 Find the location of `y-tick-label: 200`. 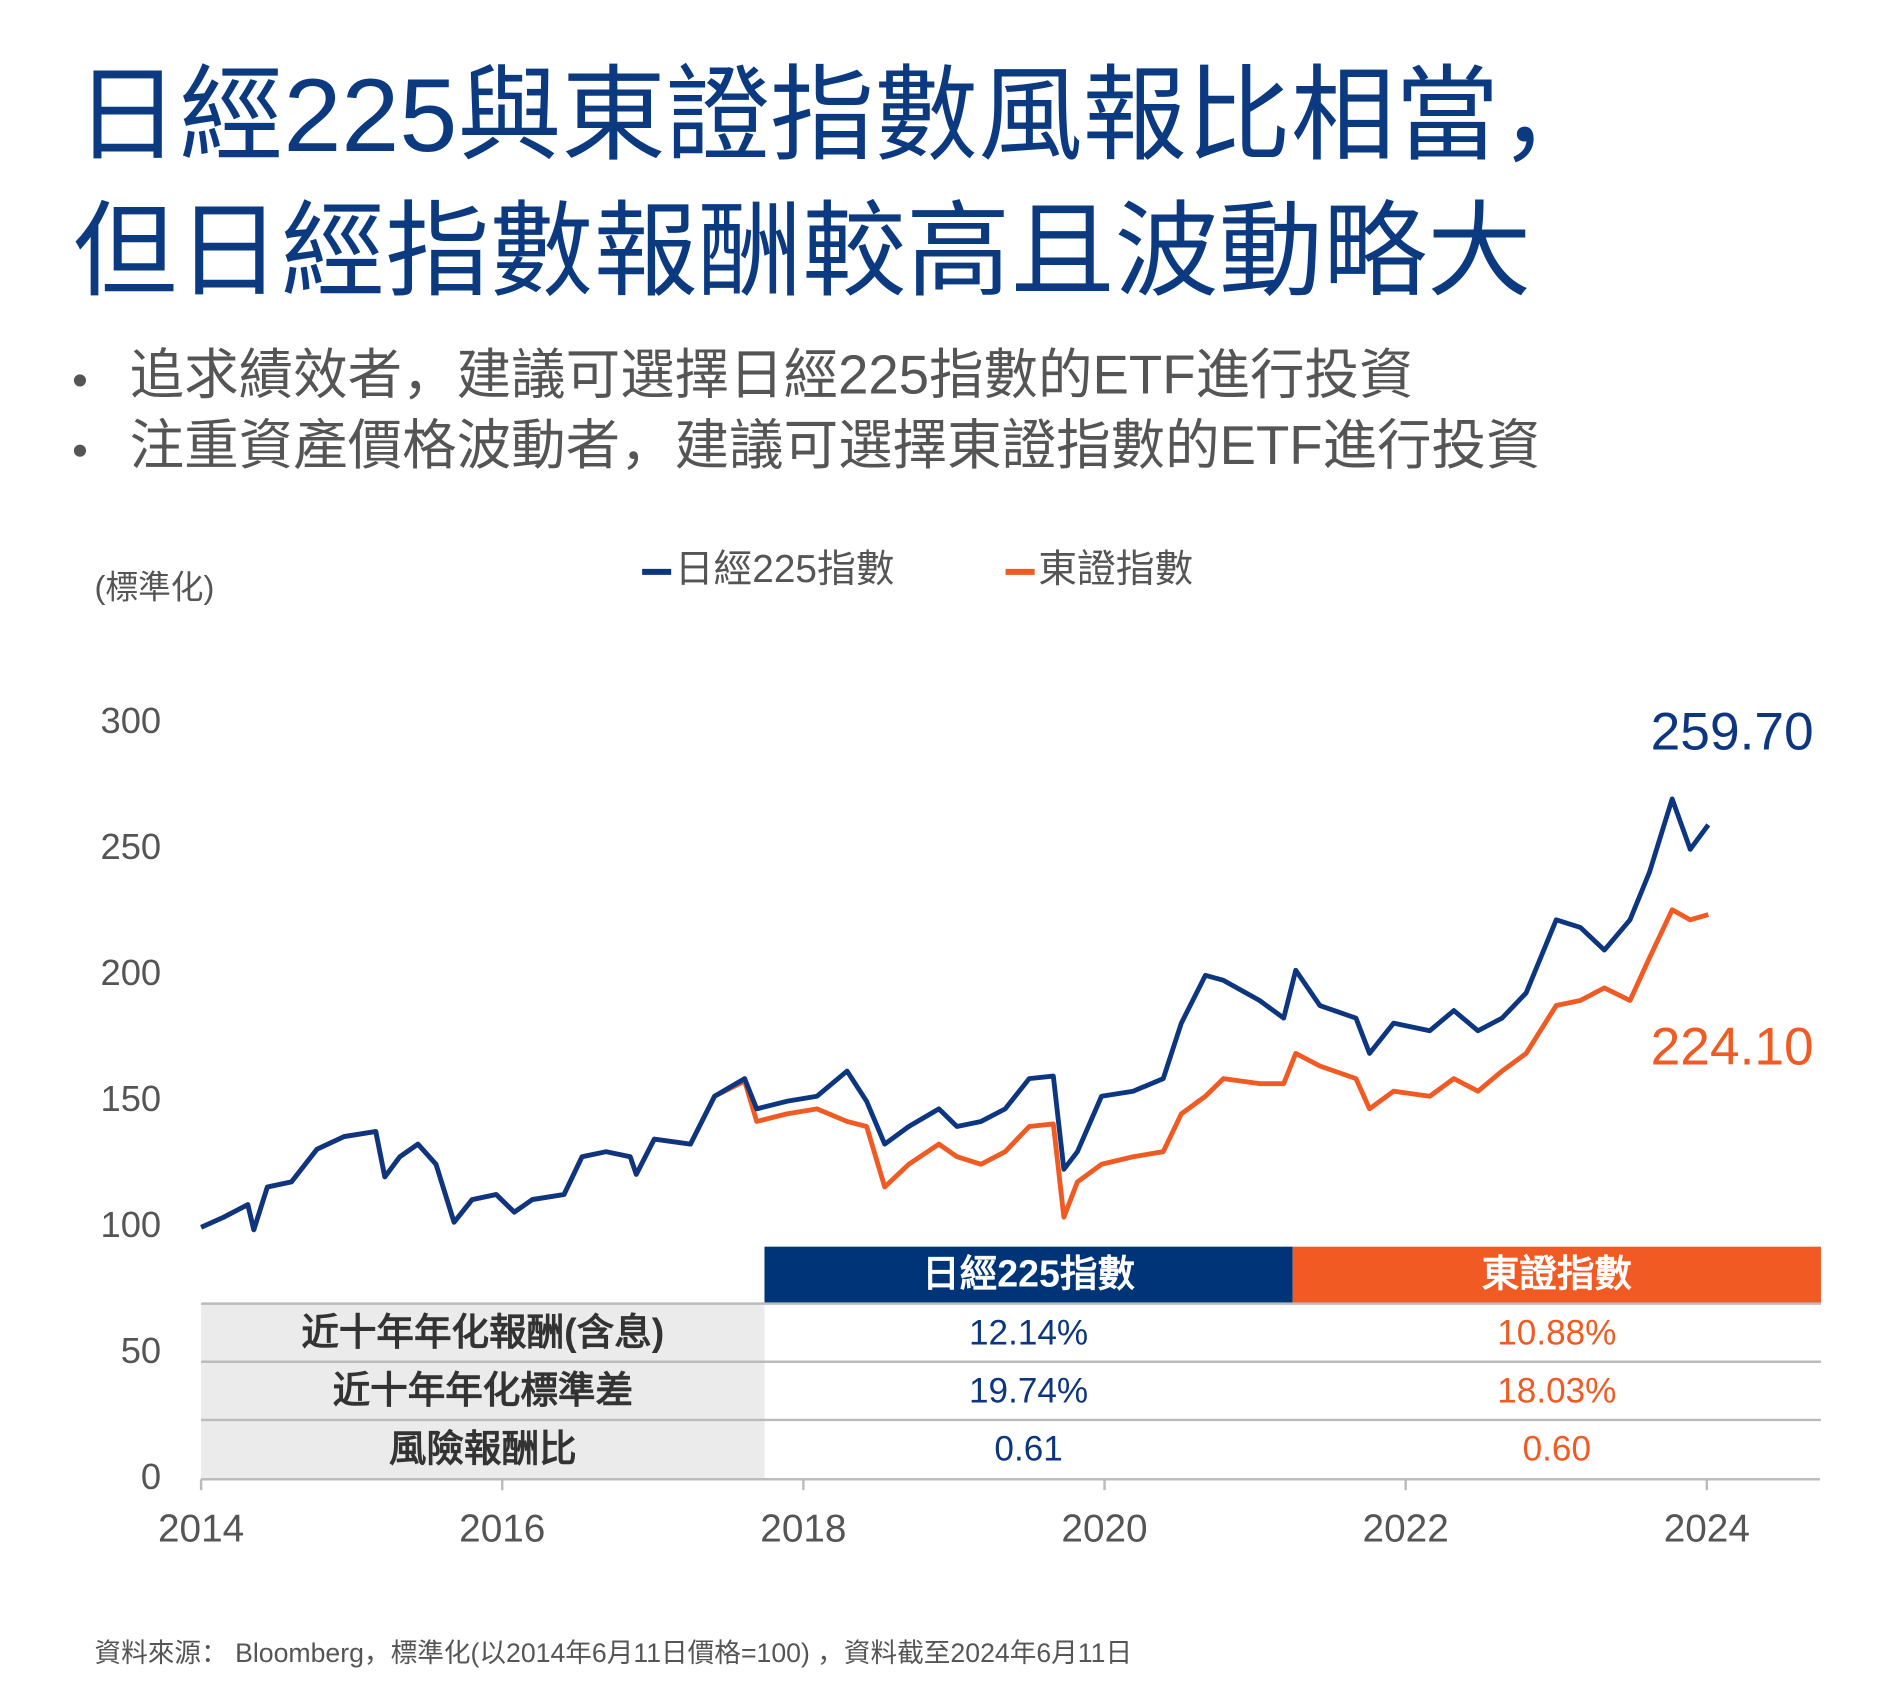

y-tick-label: 200 is located at coordinates (131, 972).